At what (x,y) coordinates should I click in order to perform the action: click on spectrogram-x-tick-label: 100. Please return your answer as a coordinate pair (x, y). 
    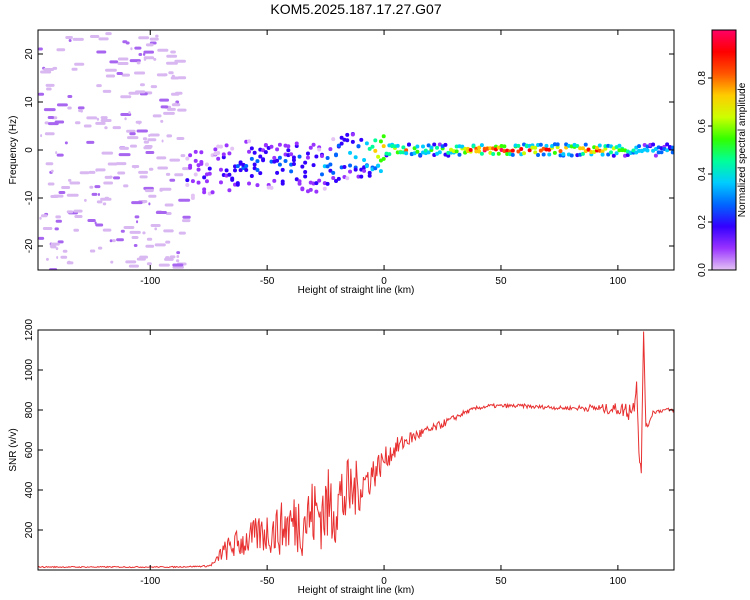
    Looking at the image, I should click on (618, 281).